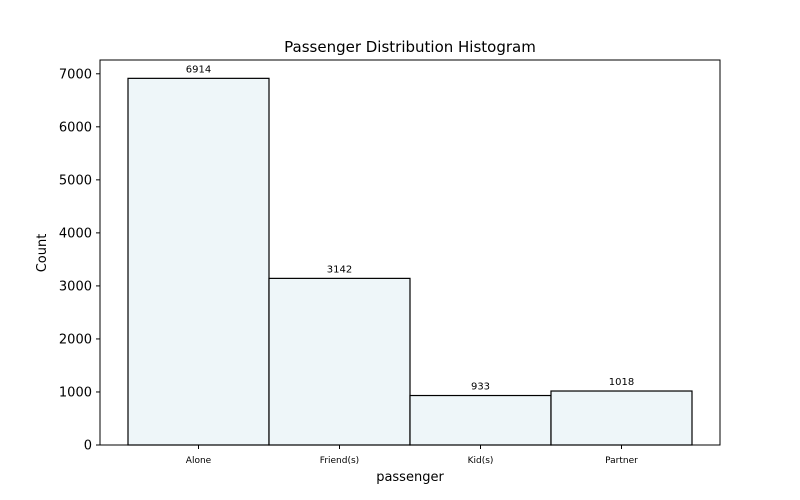 The image size is (800, 500). I want to click on y-axis-label: Count, so click(42, 253).